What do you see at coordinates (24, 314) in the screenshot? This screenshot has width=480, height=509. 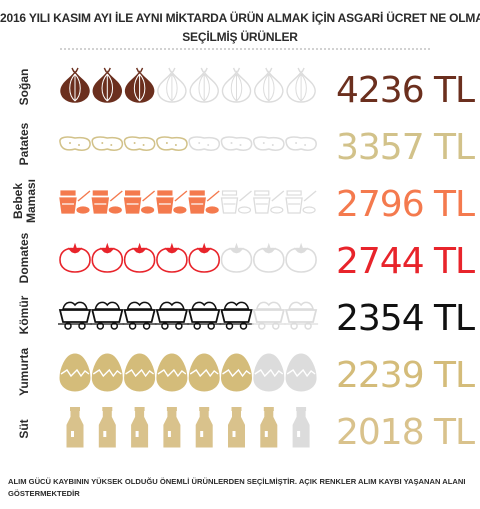 I see `row-label-4: Kömür` at bounding box center [24, 314].